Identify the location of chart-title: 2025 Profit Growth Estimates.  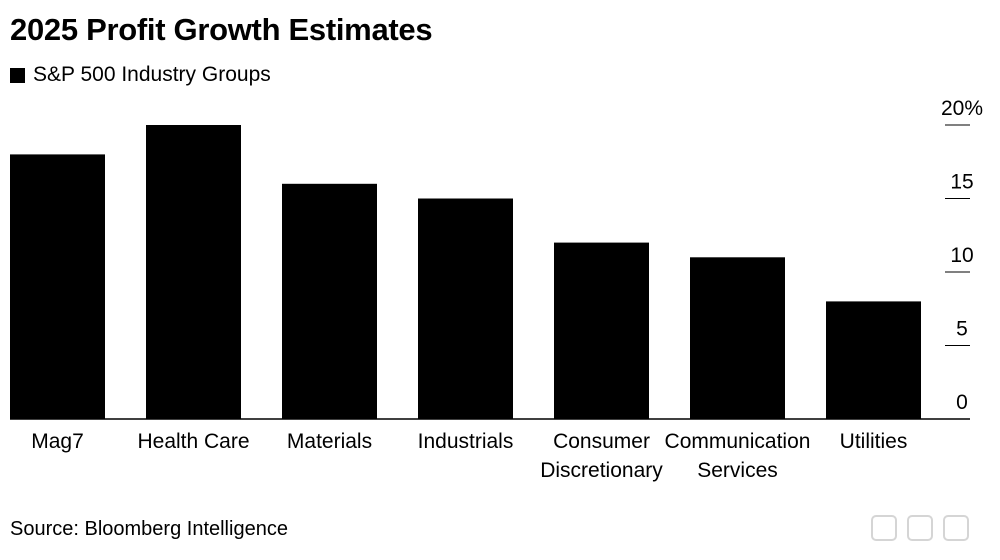
(221, 29).